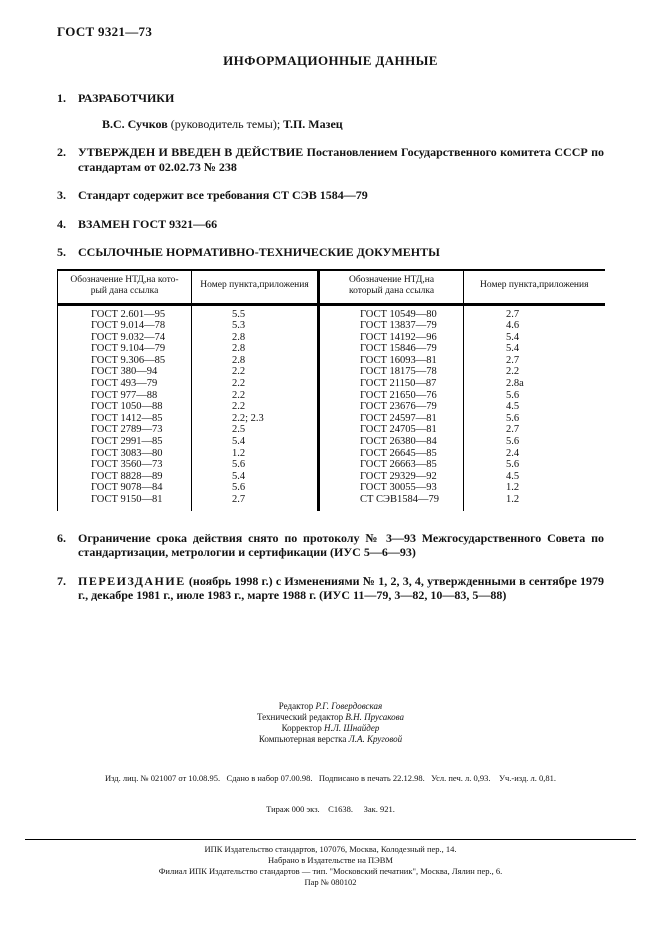  I want to click on section-text: ВЗАМЕН ГОСТ 9321—66, so click(148, 223).